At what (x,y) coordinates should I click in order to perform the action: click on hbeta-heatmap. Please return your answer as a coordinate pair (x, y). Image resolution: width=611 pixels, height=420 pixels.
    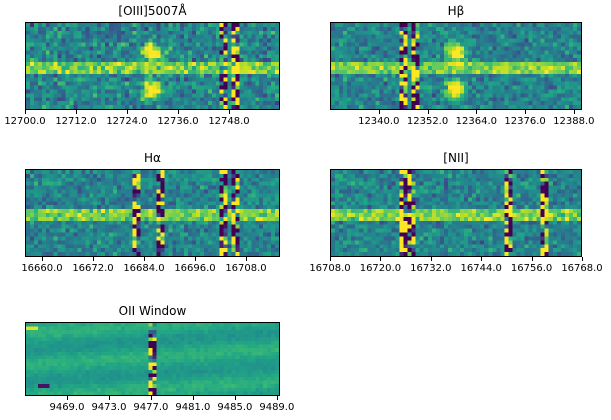
    Looking at the image, I should click on (456, 66).